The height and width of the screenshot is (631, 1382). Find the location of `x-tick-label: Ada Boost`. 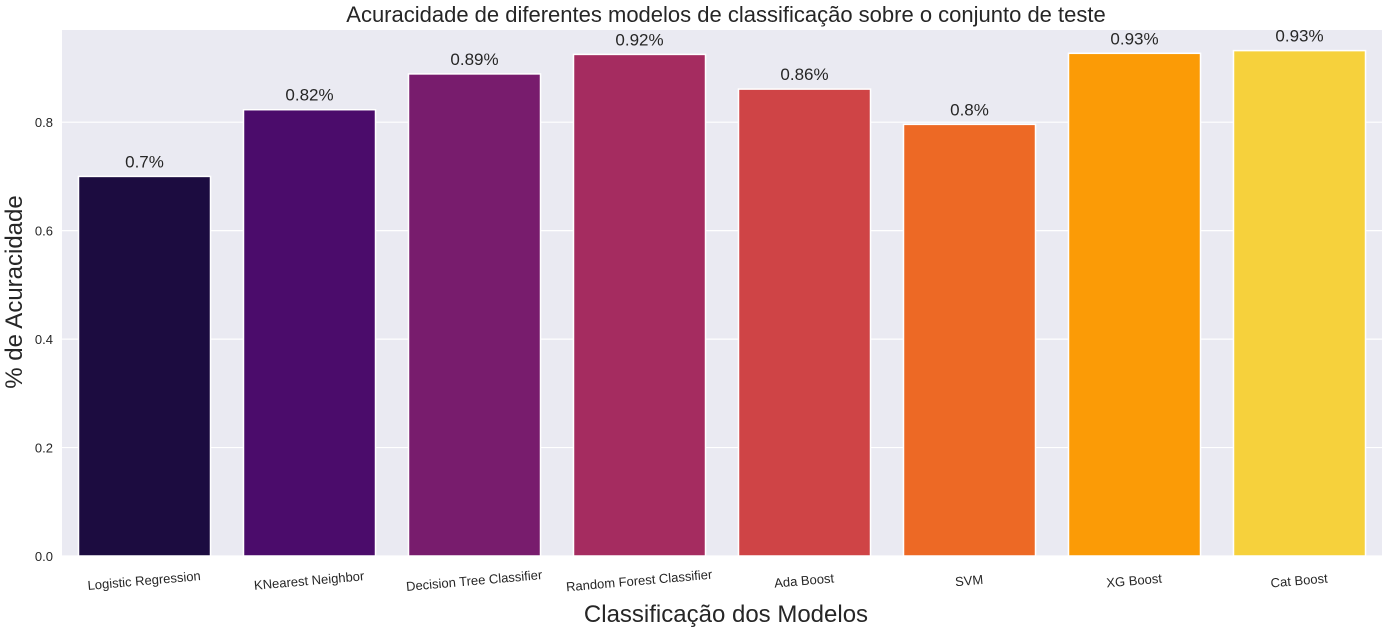

x-tick-label: Ada Boost is located at coordinates (804, 580).